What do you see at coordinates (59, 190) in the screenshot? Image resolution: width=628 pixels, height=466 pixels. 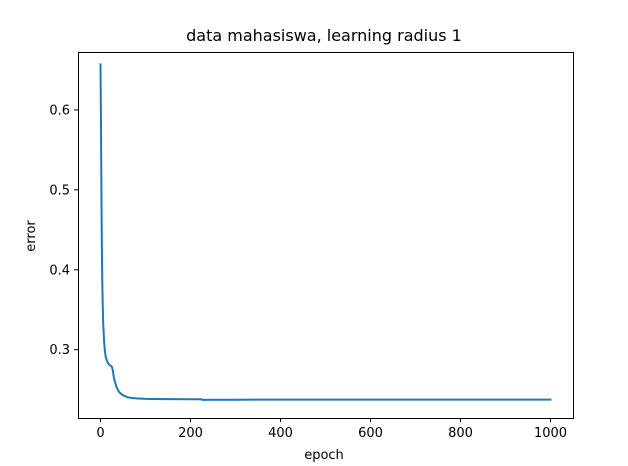 I see `y-tick-label: 0.5` at bounding box center [59, 190].